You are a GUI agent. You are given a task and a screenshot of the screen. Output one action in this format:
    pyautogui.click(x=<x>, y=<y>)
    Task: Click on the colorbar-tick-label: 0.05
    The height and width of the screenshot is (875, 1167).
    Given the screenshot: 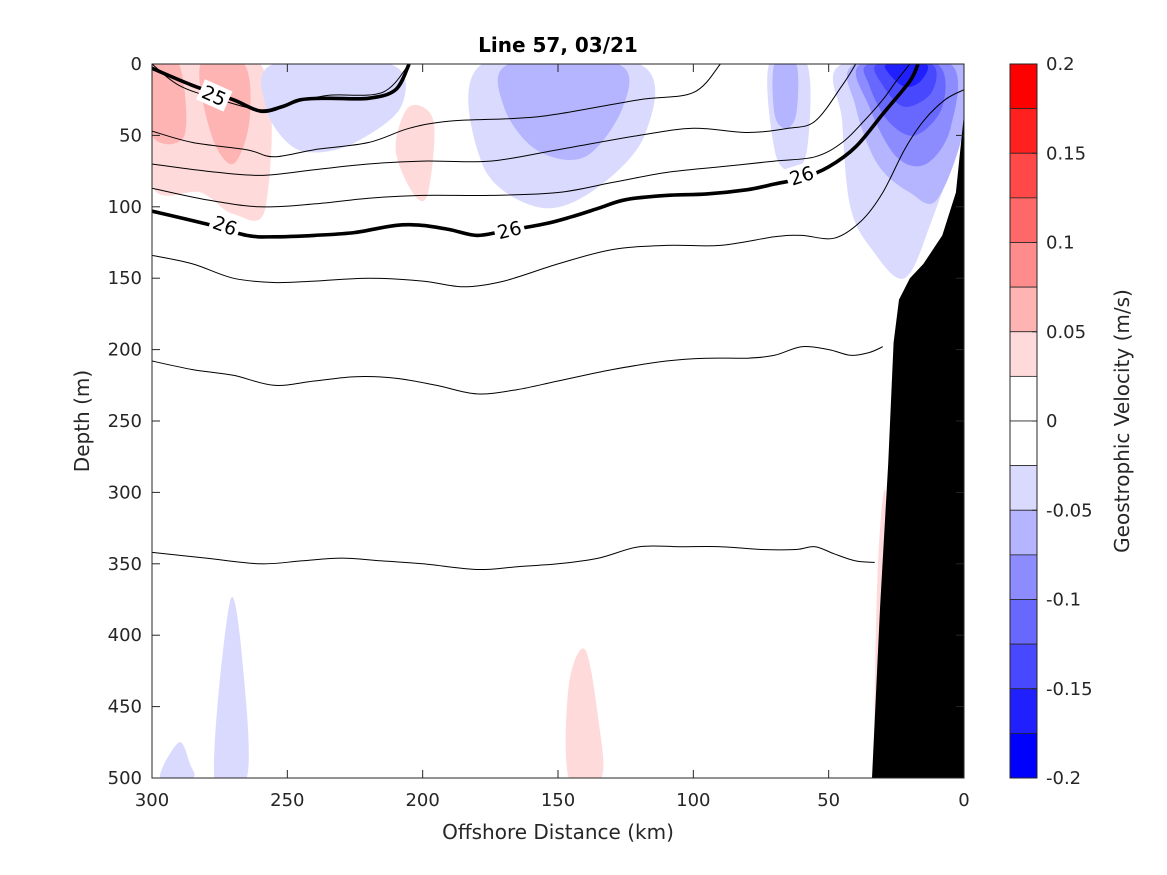 What is the action you would take?
    pyautogui.click(x=1066, y=332)
    